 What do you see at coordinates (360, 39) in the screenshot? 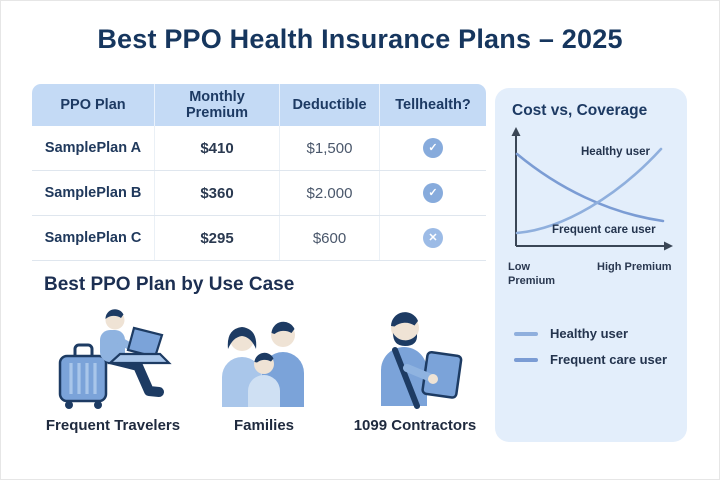
I see `page-title: Best PPO Health Insurance Plans – 2025` at bounding box center [360, 39].